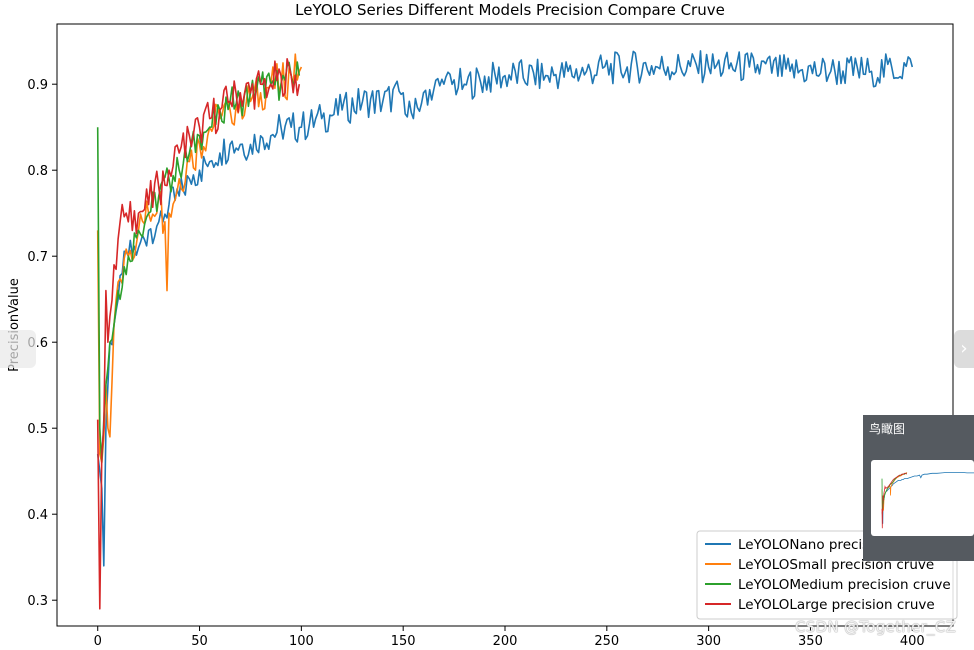  Describe the element at coordinates (876, 627) in the screenshot. I see `watermark-text: CSDN @Together_CZ` at that location.